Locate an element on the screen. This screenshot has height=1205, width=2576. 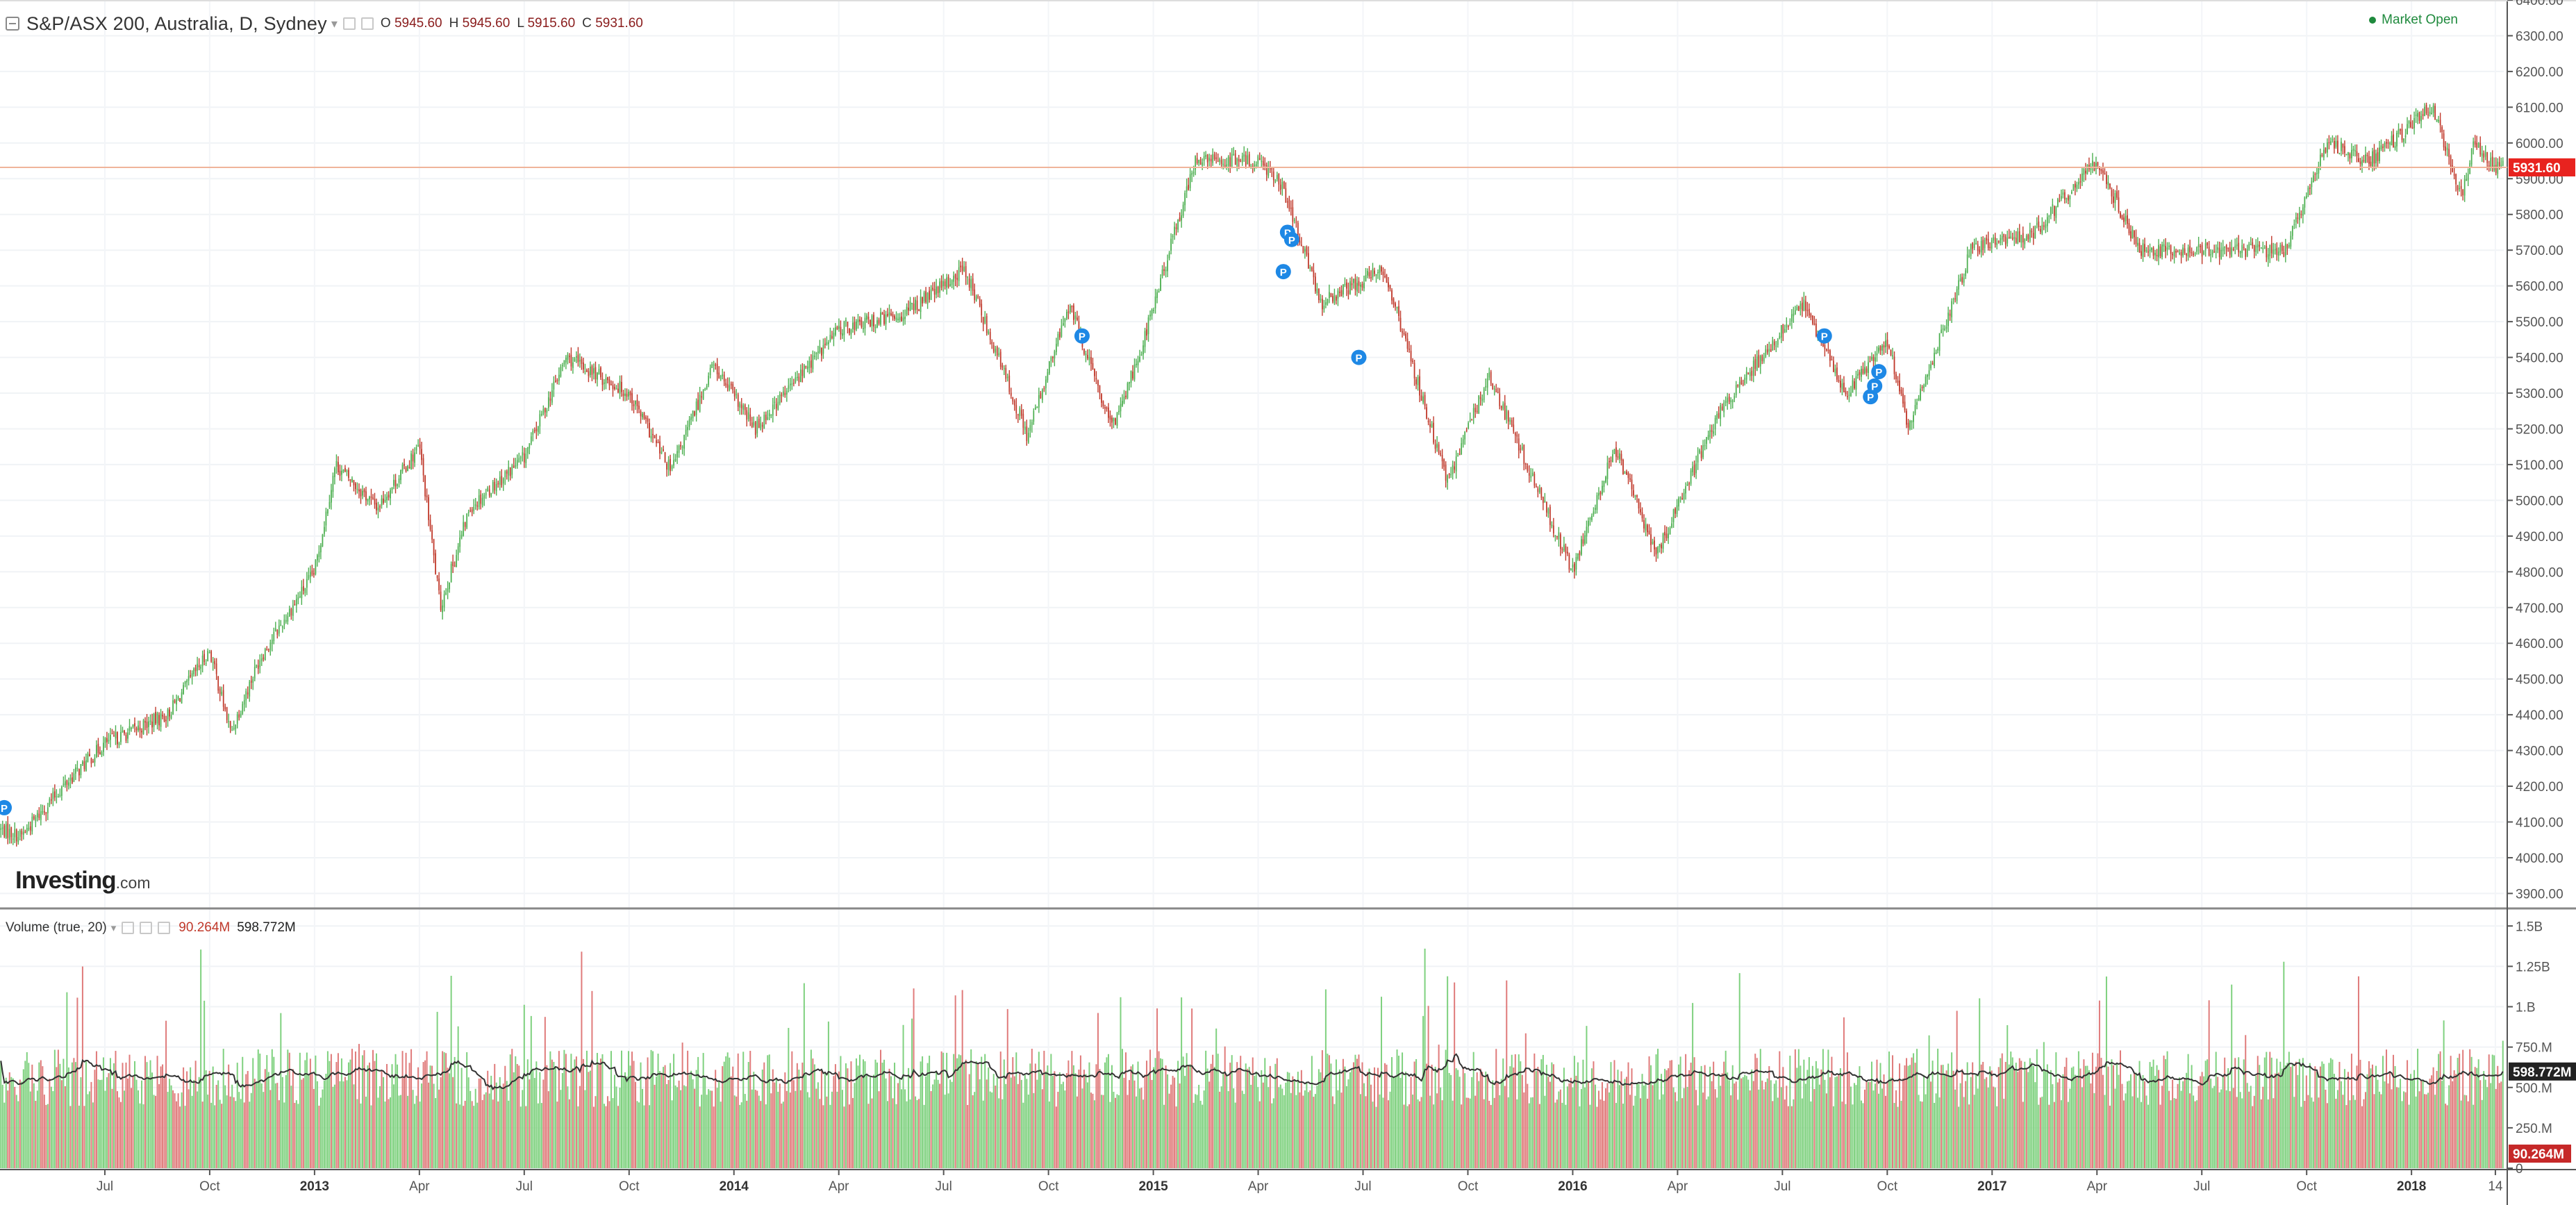
time-axis-label: Jul is located at coordinates (1362, 1186).